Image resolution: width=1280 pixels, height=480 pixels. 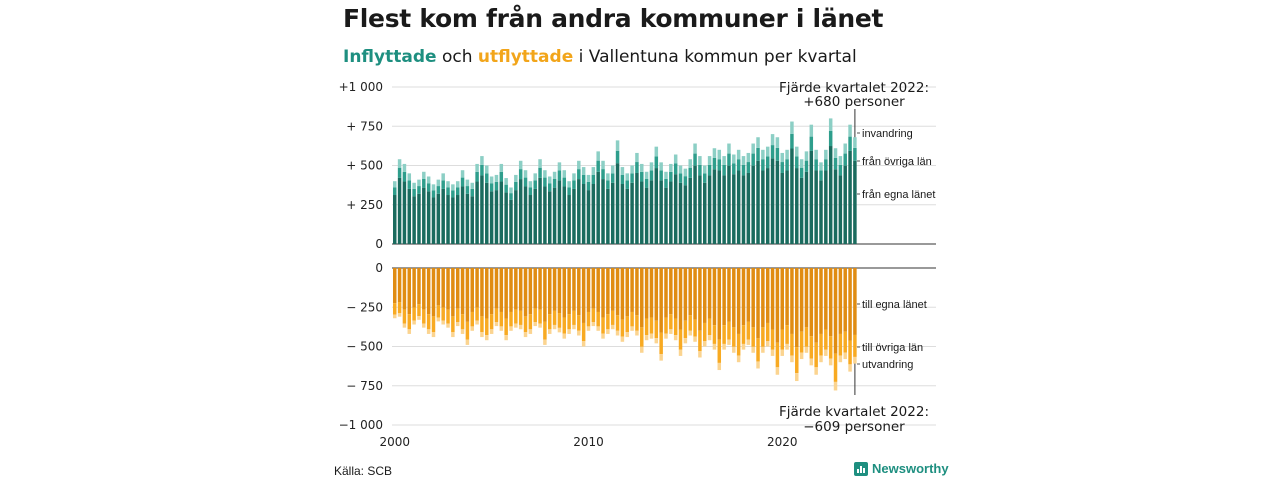 I want to click on y-tick-label-bottom: −1 000, so click(x=361, y=425).